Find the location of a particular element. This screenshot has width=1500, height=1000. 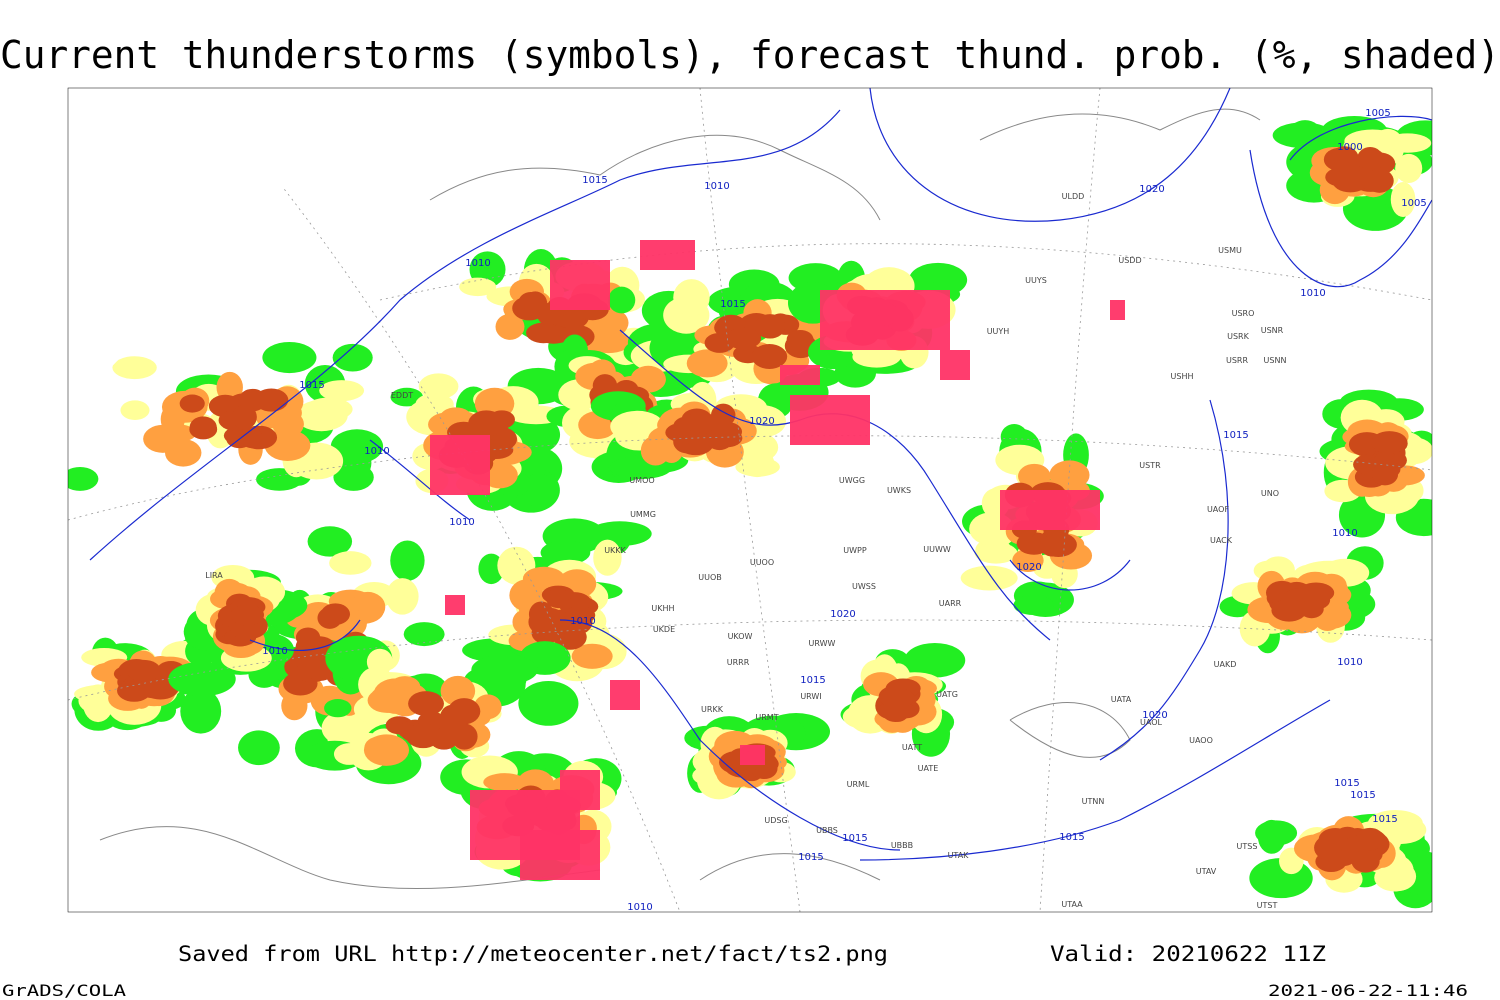

station-label: UAOF is located at coordinates (1218, 509).